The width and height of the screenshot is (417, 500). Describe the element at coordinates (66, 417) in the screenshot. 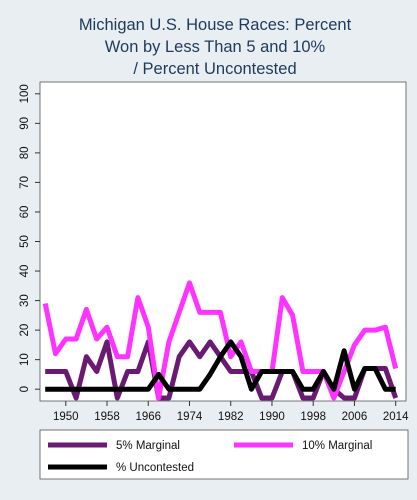

I see `x-tick-label: 1950` at that location.